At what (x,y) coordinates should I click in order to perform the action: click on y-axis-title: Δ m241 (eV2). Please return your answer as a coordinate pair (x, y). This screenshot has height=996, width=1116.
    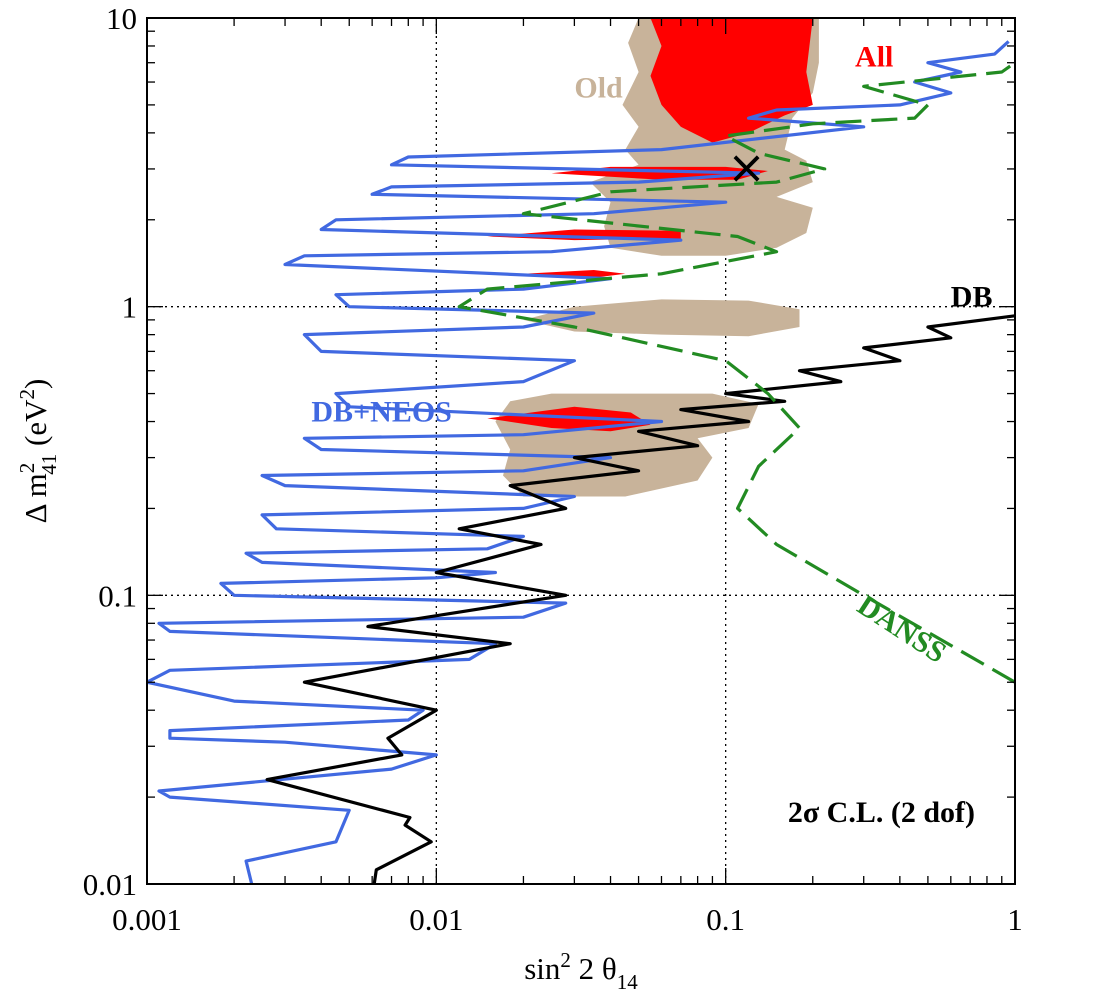
    Looking at the image, I should click on (38, 451).